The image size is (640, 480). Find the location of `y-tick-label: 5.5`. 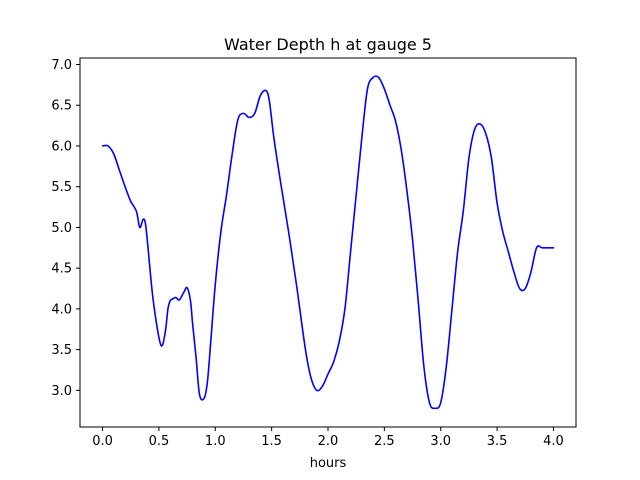

y-tick-label: 5.5 is located at coordinates (61, 187).